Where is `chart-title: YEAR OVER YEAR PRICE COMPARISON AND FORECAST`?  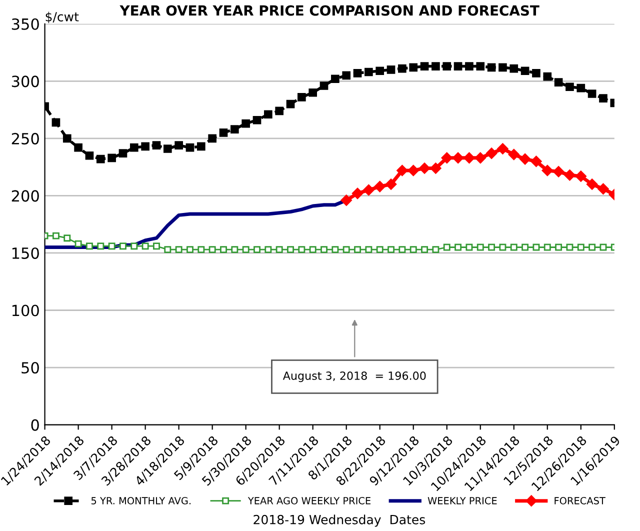 chart-title: YEAR OVER YEAR PRICE COMPARISON AND FORECAST is located at coordinates (330, 10).